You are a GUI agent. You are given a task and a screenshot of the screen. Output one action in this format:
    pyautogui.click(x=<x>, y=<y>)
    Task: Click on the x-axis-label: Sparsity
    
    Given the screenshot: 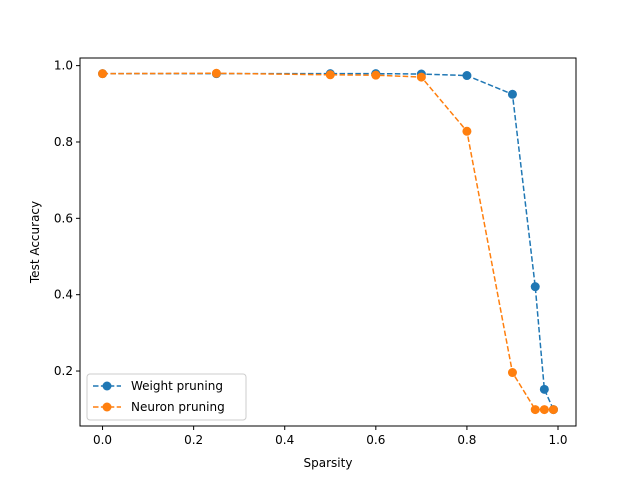 What is the action you would take?
    pyautogui.click(x=328, y=463)
    